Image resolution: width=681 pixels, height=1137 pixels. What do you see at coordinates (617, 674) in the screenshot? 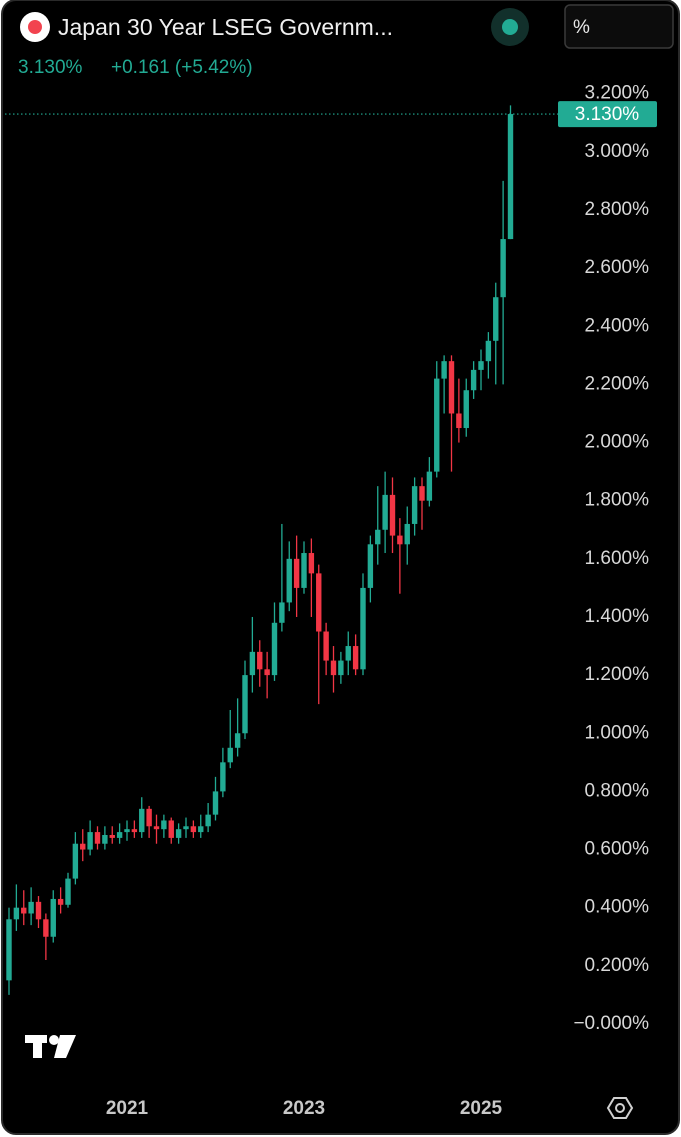
I see `y-tick-label: 1.200%` at bounding box center [617, 674].